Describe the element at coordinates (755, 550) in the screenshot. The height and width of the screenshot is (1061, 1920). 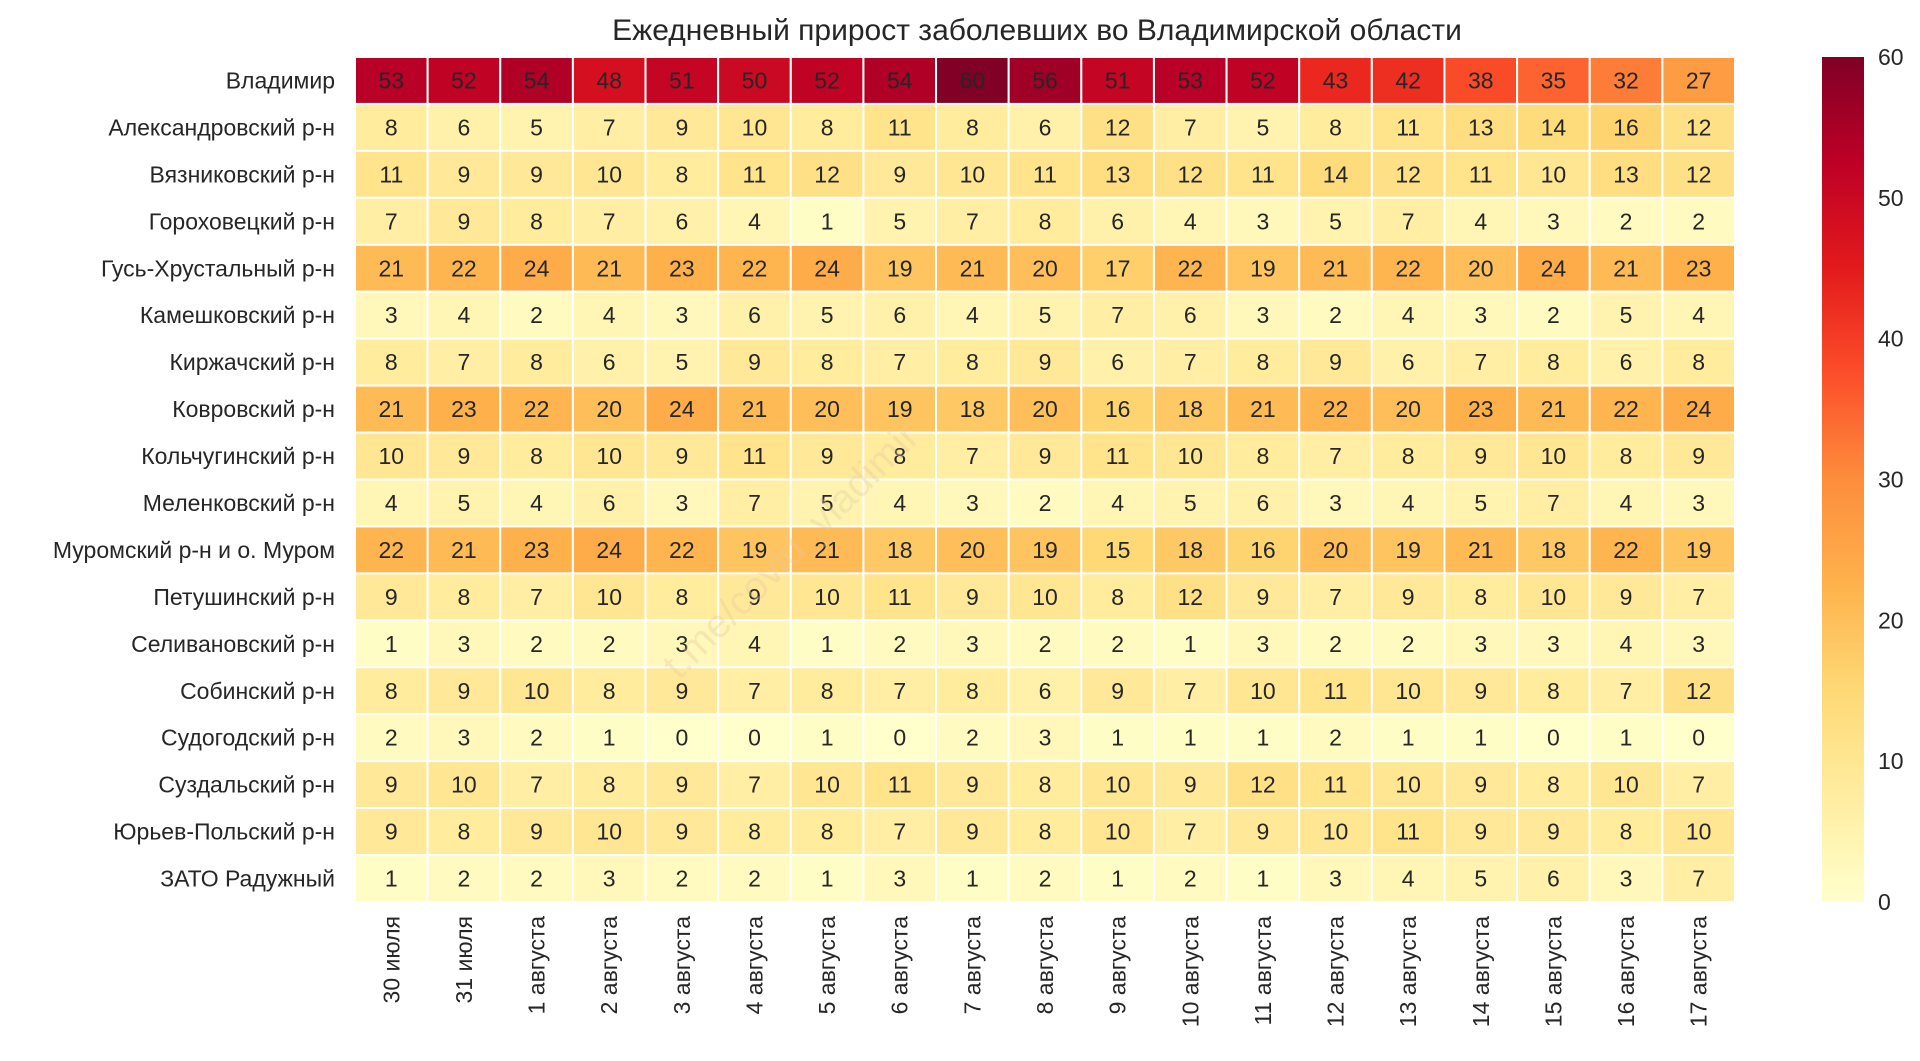
I see `cell-value-label: 19` at that location.